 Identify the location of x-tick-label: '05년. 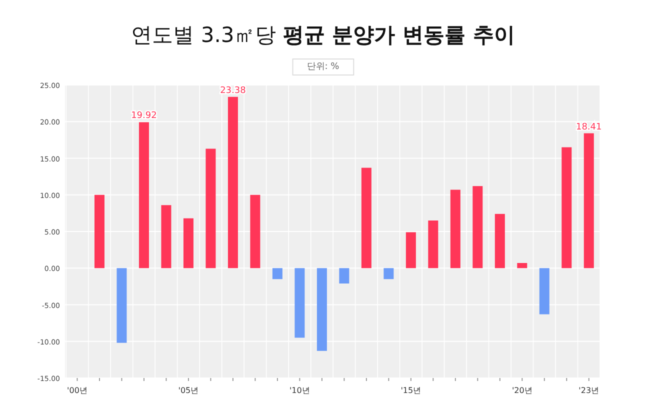
(188, 390).